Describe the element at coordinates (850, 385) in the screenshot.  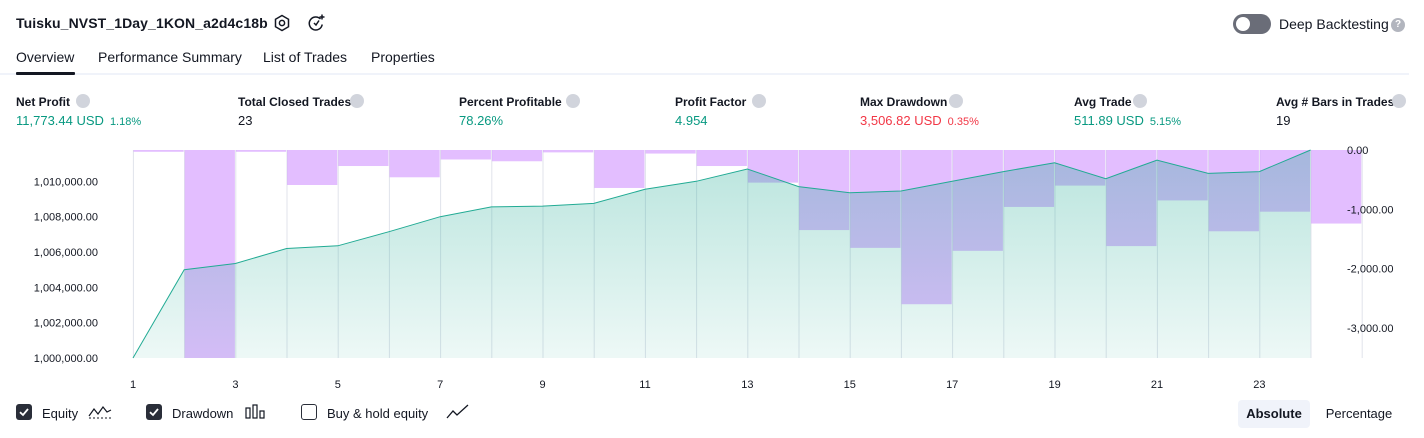
I see `x-axis-tick: 15` at that location.